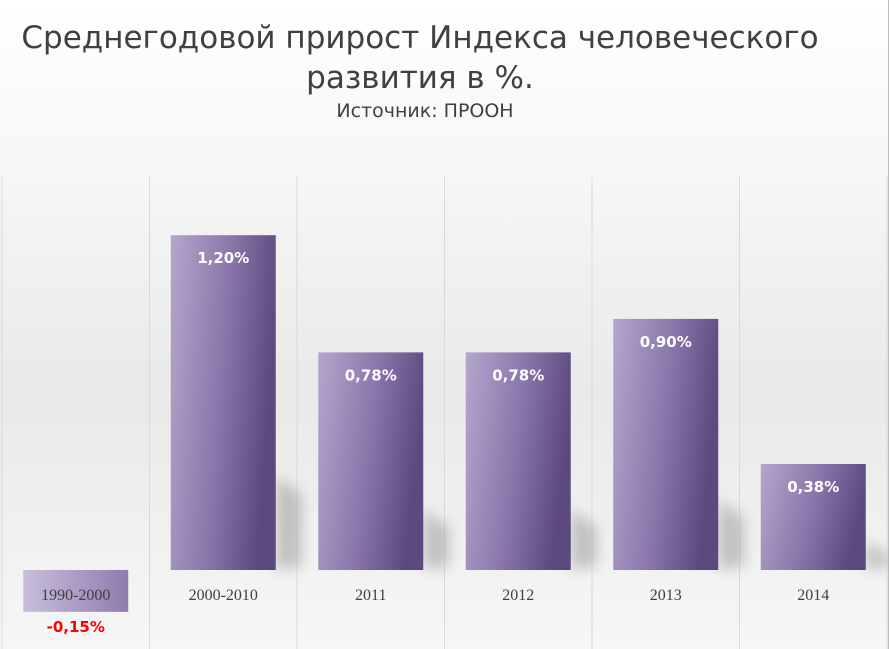  I want to click on bar-2000-2010, so click(223, 402).